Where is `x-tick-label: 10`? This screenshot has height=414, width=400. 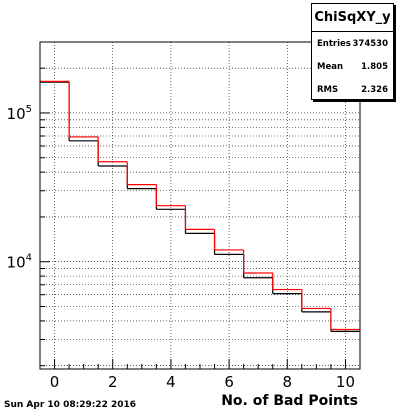
x-tick-label: 10 is located at coordinates (345, 382).